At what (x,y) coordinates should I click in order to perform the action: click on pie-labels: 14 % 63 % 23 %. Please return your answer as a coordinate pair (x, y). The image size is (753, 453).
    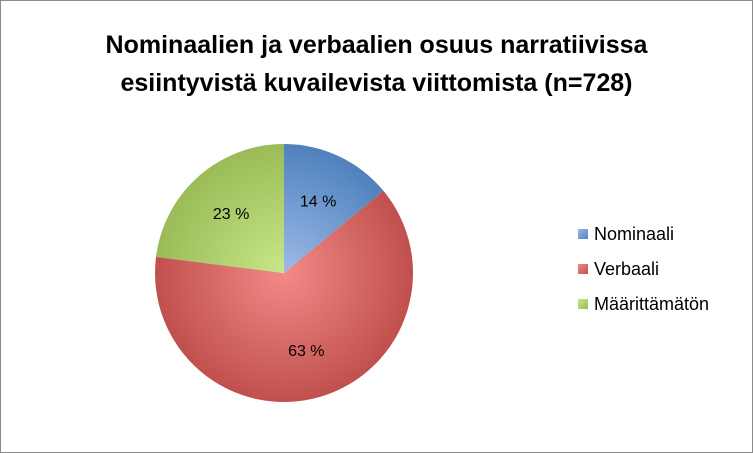
    Looking at the image, I should click on (274, 277).